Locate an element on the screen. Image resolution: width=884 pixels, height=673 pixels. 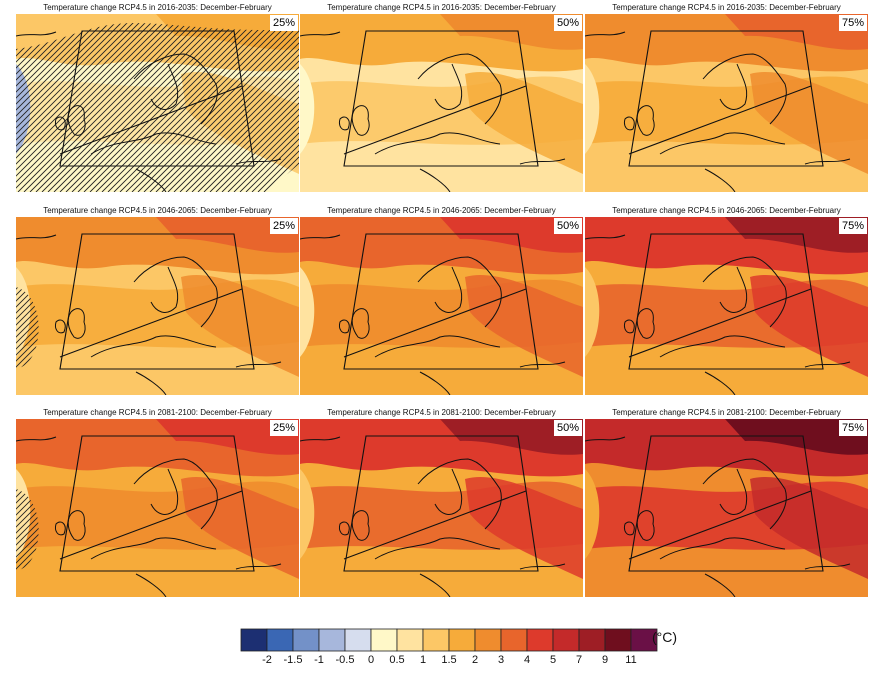
legend-tick-label: -1.5 is located at coordinates (293, 660).